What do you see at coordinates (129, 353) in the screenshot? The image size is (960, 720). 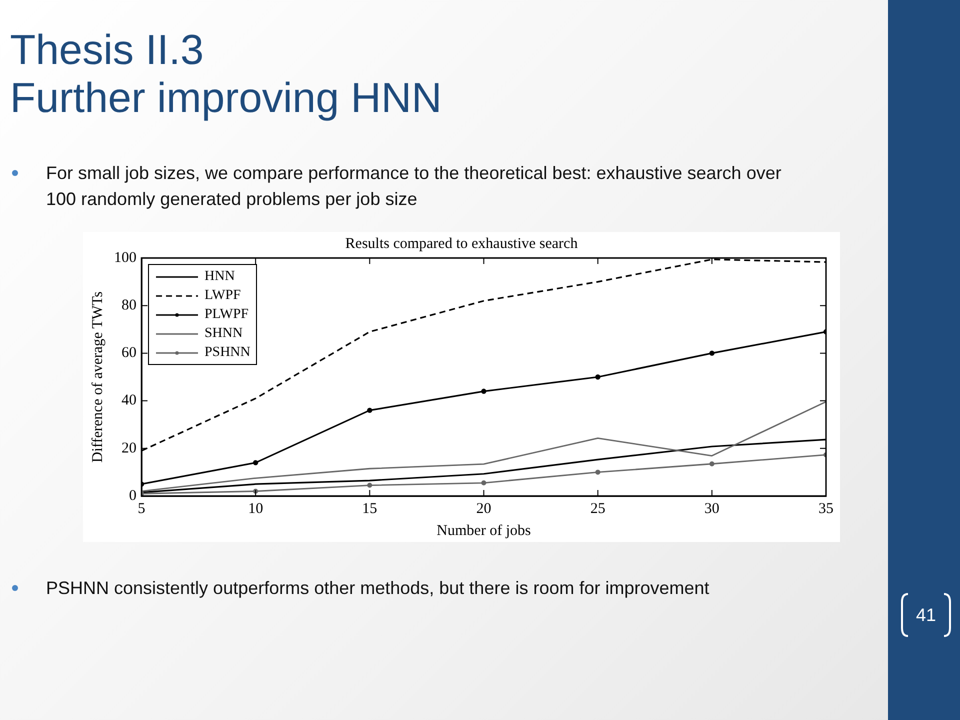 I see `y-tick-label: 60` at bounding box center [129, 353].